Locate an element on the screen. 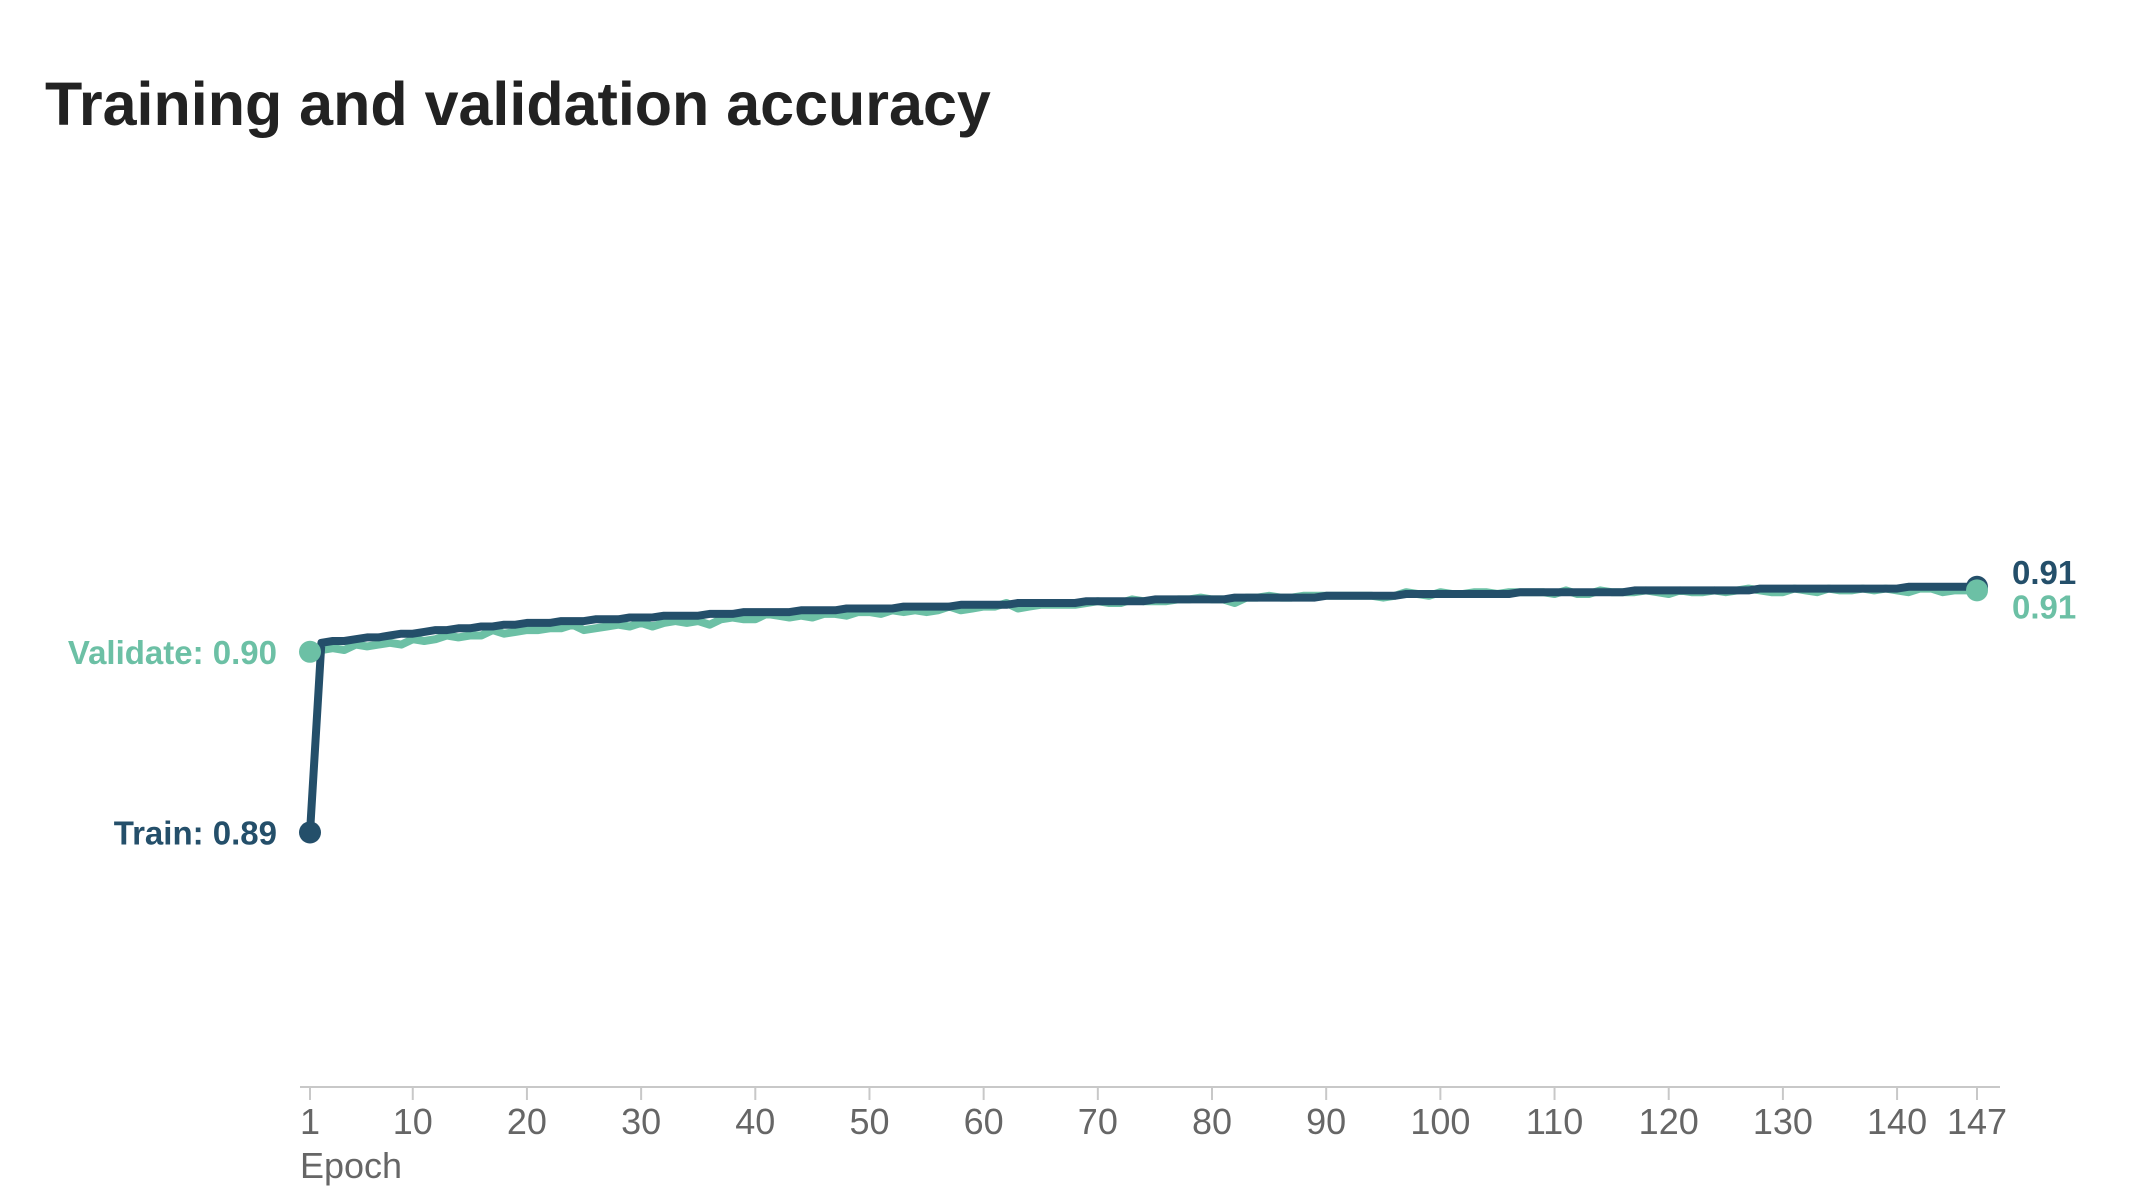  validate-start-point is located at coordinates (310, 651).